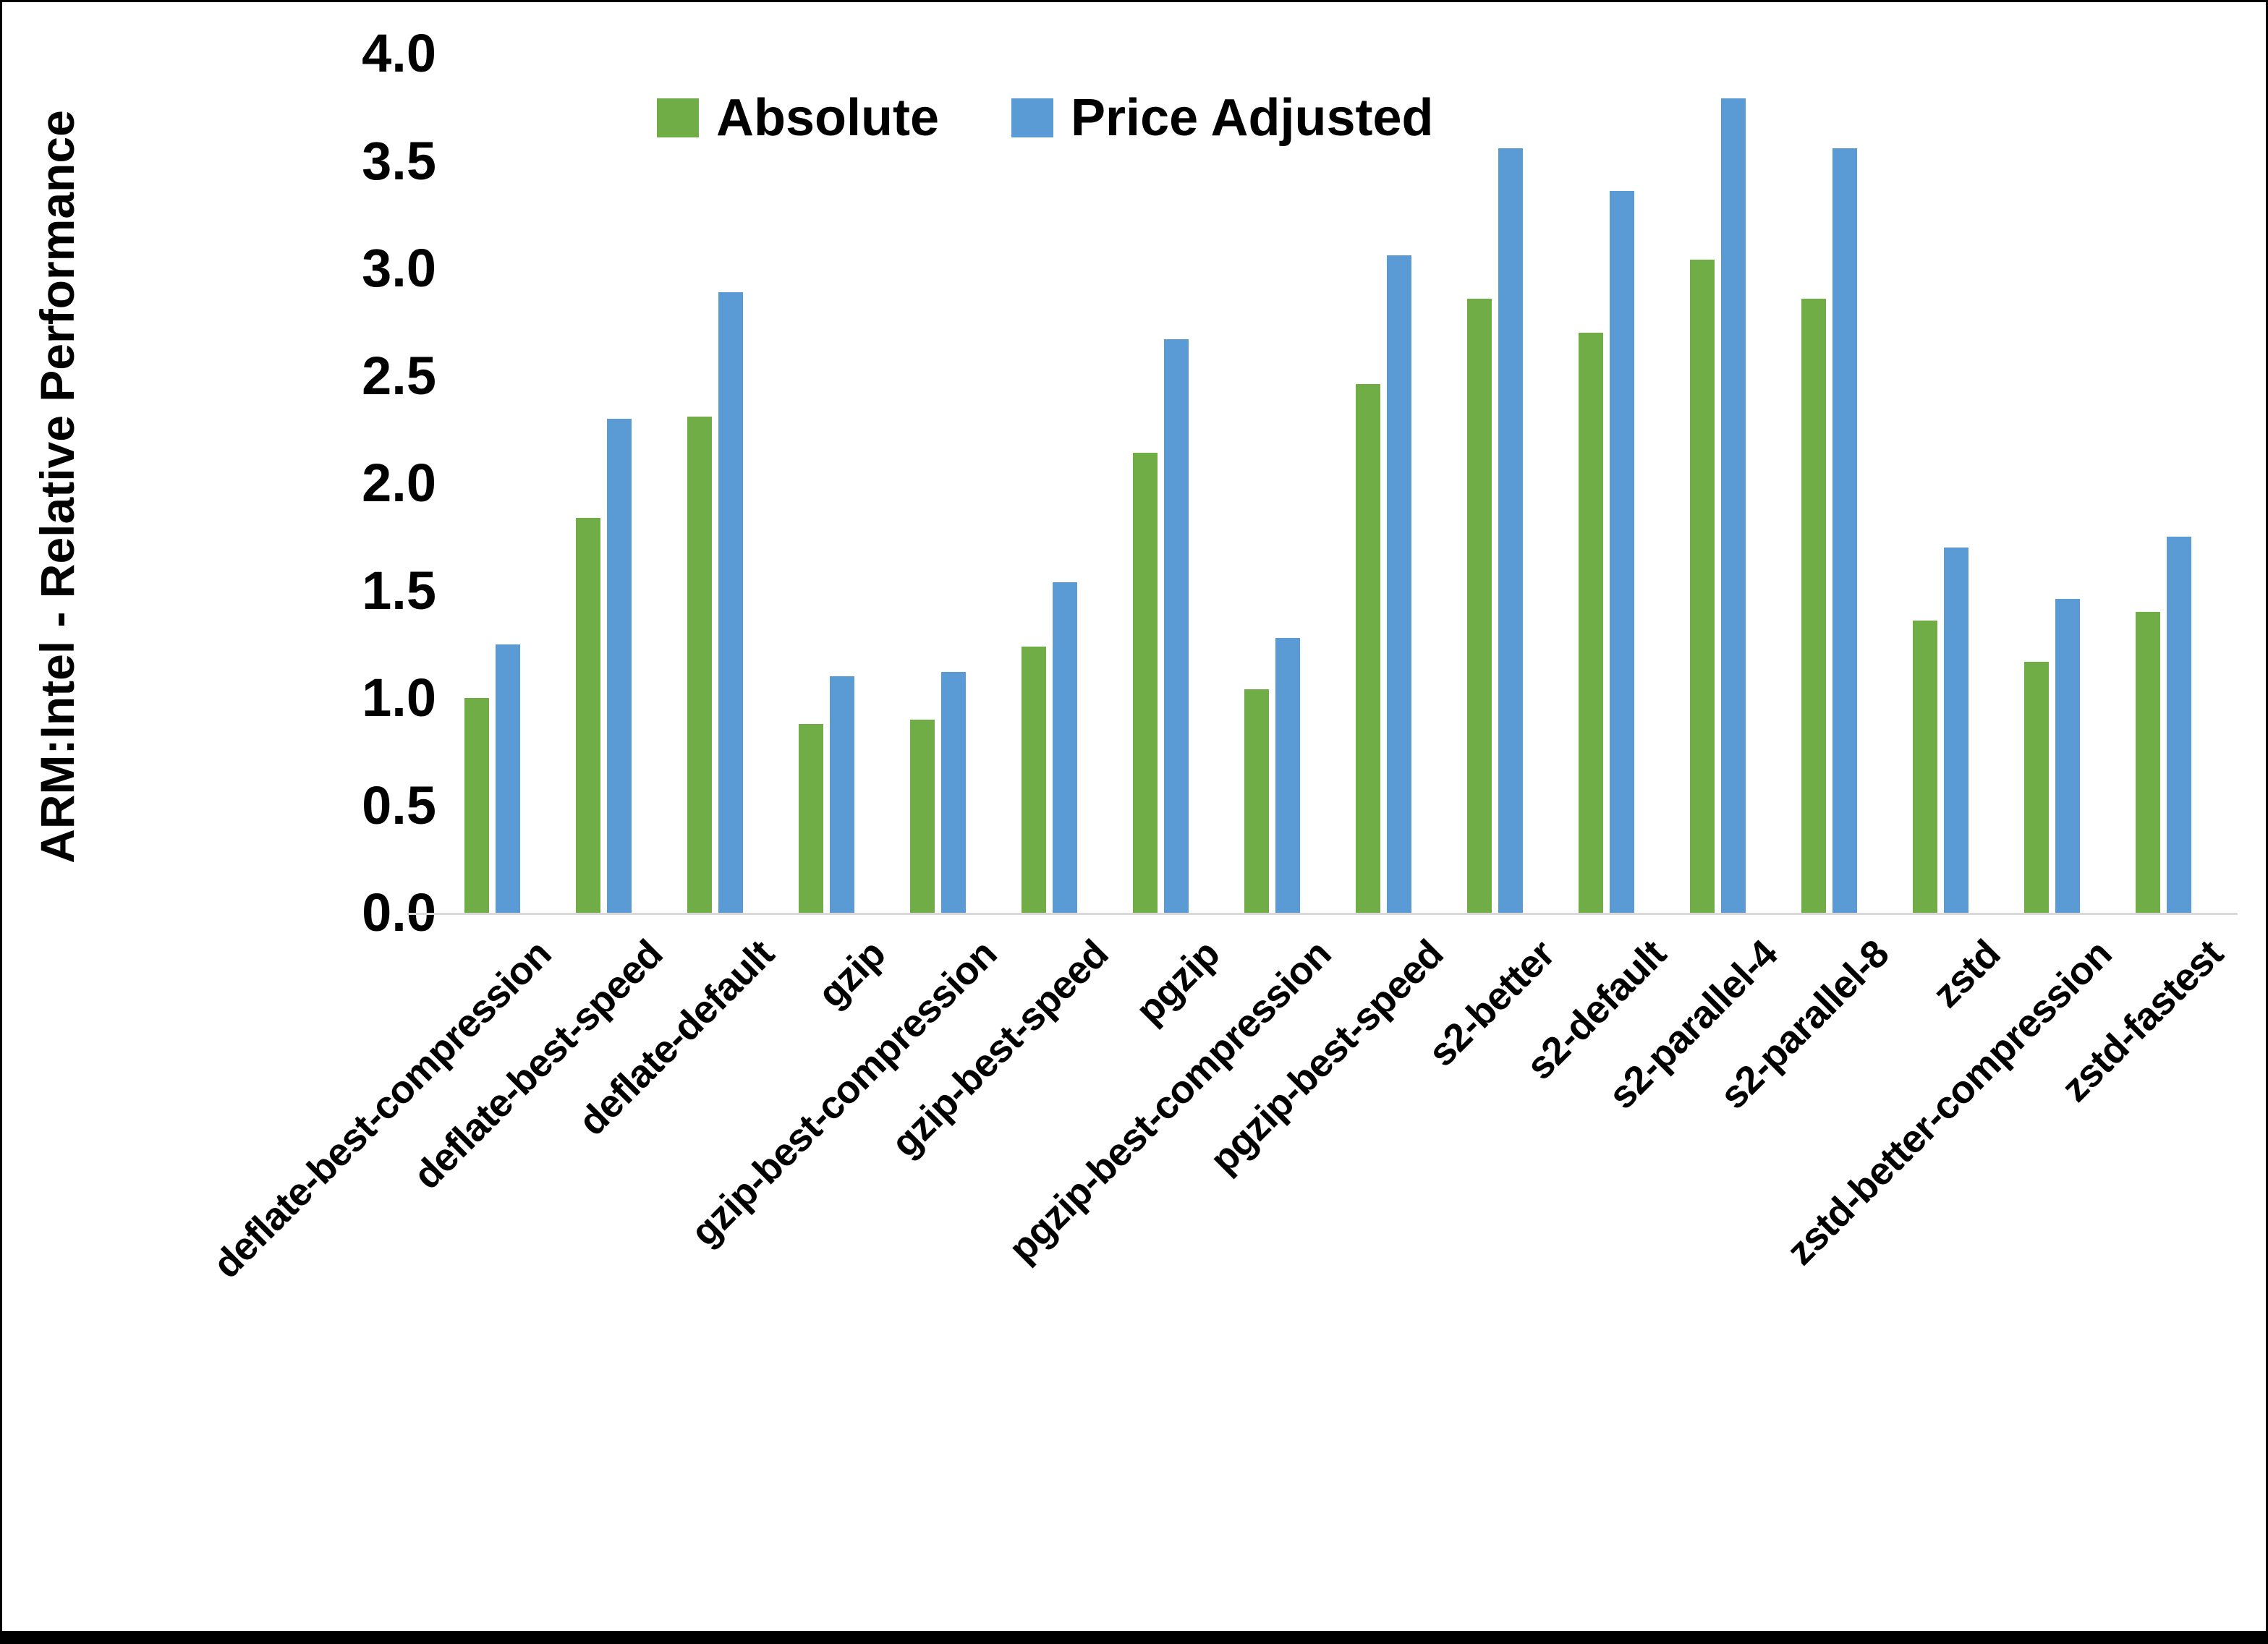 The height and width of the screenshot is (1644, 2268). Describe the element at coordinates (1925, 767) in the screenshot. I see `bar-absolute-zstd` at that location.